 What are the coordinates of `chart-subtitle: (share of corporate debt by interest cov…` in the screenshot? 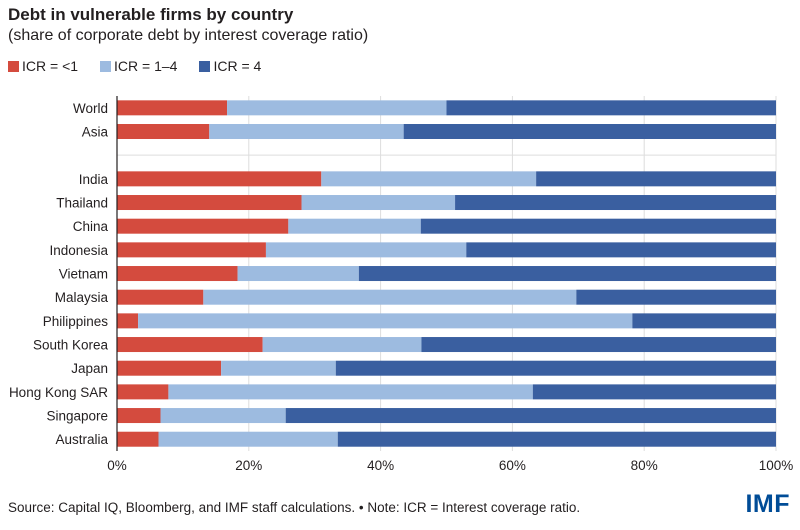 It's located at (188, 35).